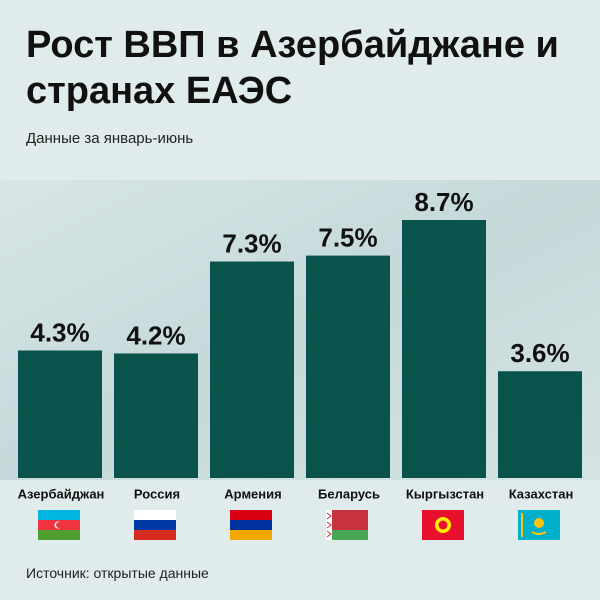  Describe the element at coordinates (251, 525) in the screenshot. I see `flag-armenia` at that location.